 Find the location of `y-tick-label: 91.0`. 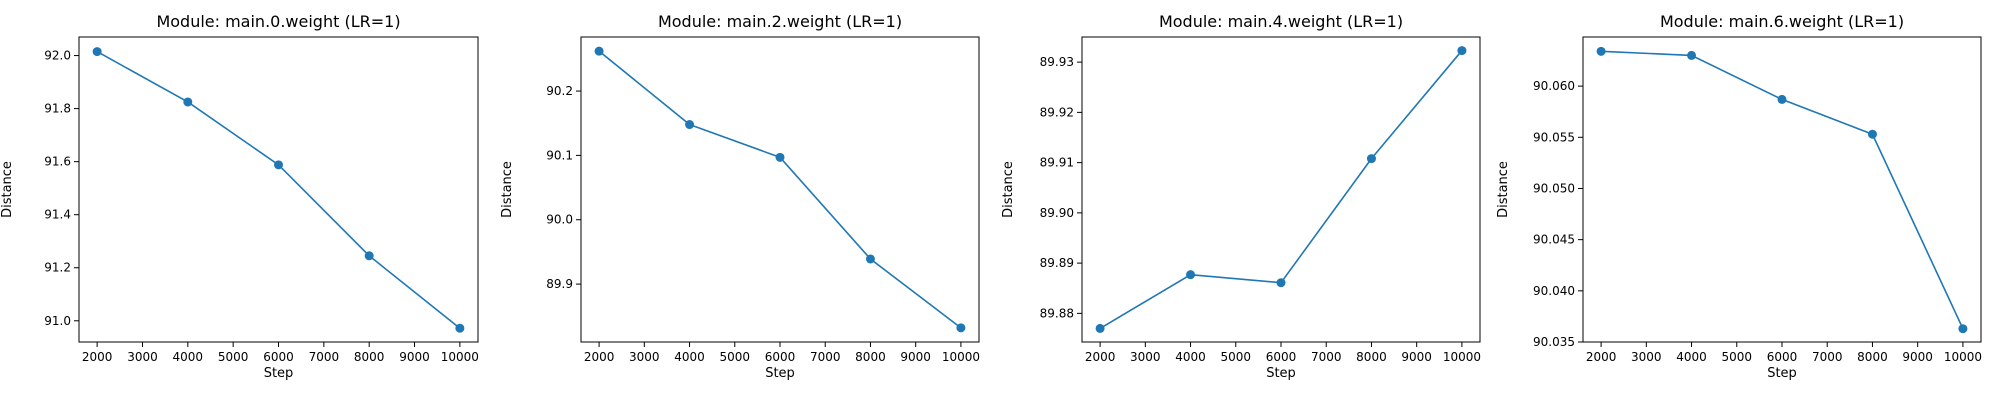

y-tick-label: 91.0 is located at coordinates (57, 321).